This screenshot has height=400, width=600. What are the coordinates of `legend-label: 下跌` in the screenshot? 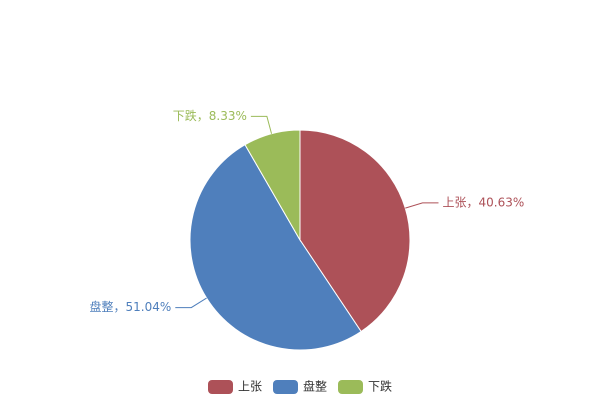 It's located at (380, 386).